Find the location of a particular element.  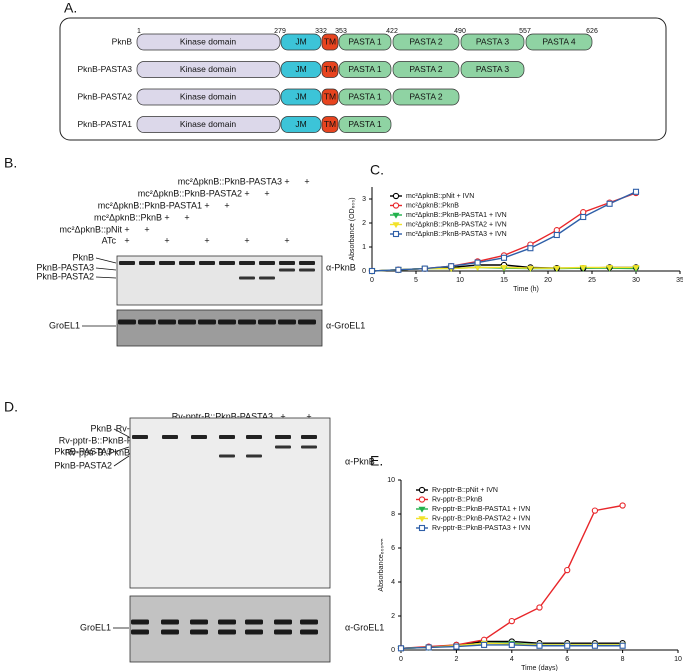

condition-label: mc²ΔpknB::PknB is located at coordinates (128, 217).